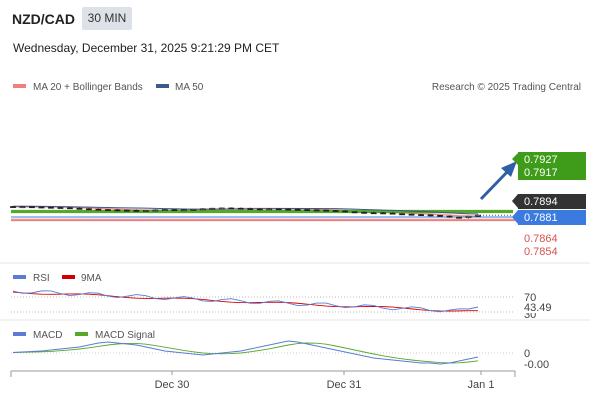 This screenshot has height=400, width=590. What do you see at coordinates (107, 18) in the screenshot?
I see `timeframe-badge: 30 MIN` at bounding box center [107, 18].